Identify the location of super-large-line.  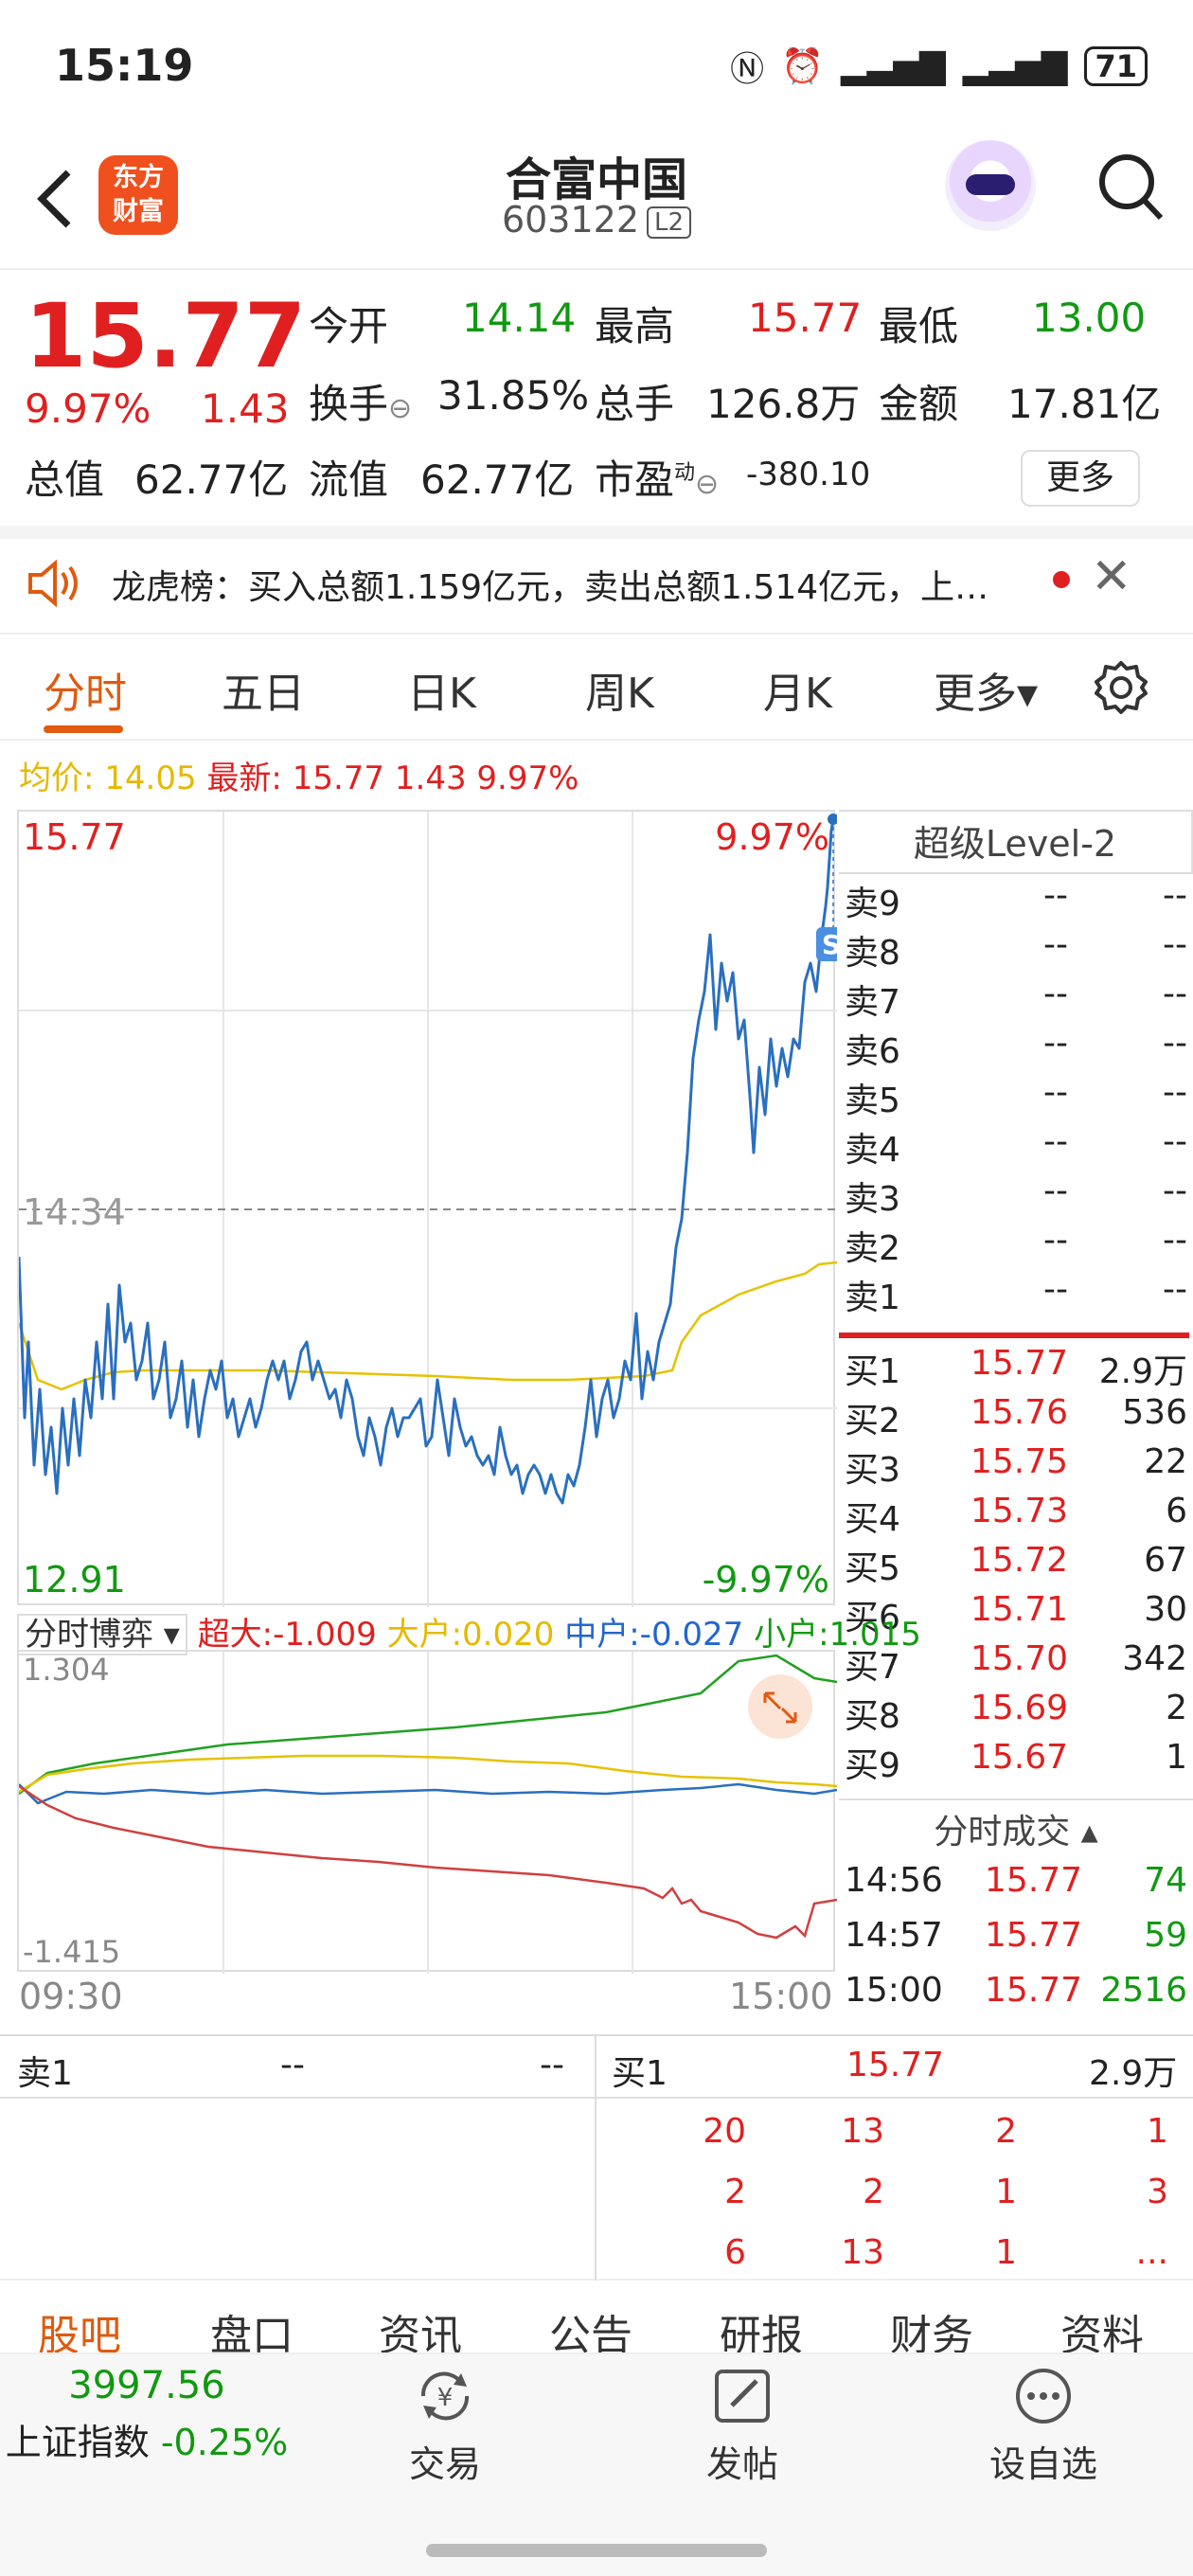
(428, 1862).